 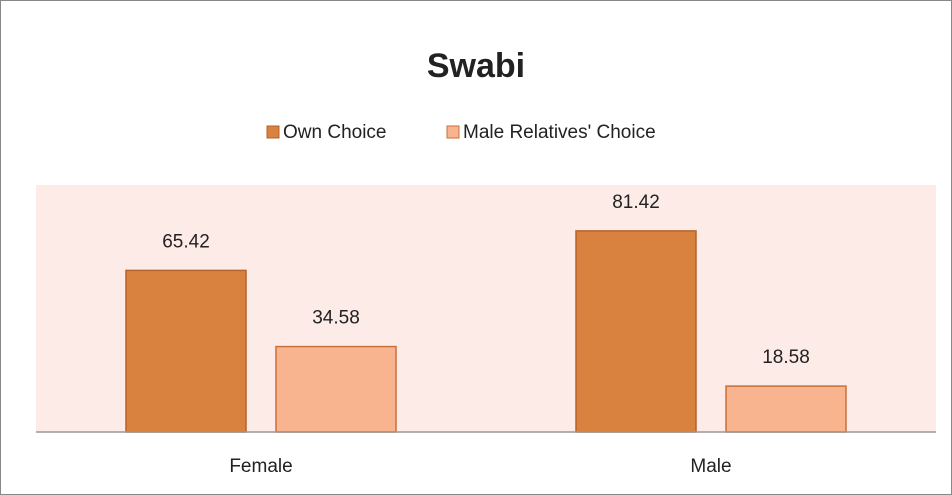 I want to click on data-label: 34.58, so click(x=336, y=318).